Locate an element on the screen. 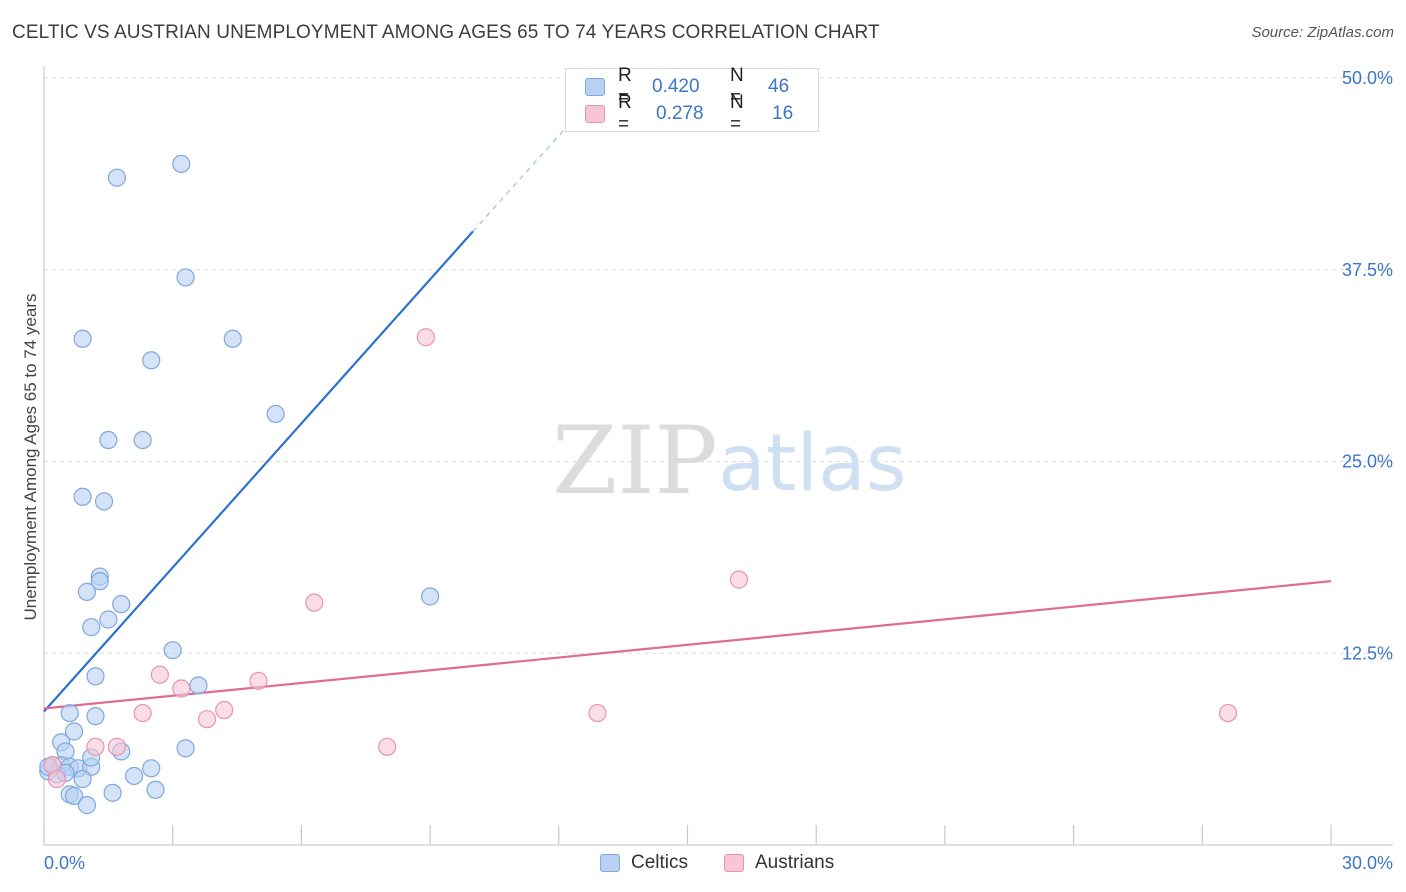  celtics-r-value: 0.420 is located at coordinates (676, 86).